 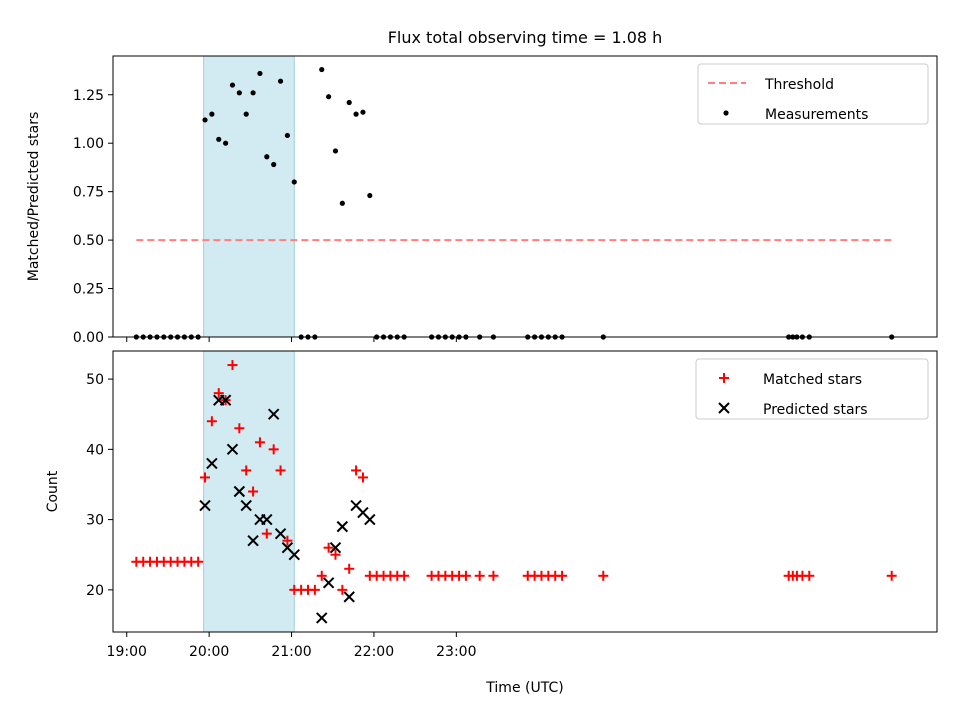 What do you see at coordinates (34, 197) in the screenshot?
I see `y-axis-label: Matched/Predicted stars` at bounding box center [34, 197].